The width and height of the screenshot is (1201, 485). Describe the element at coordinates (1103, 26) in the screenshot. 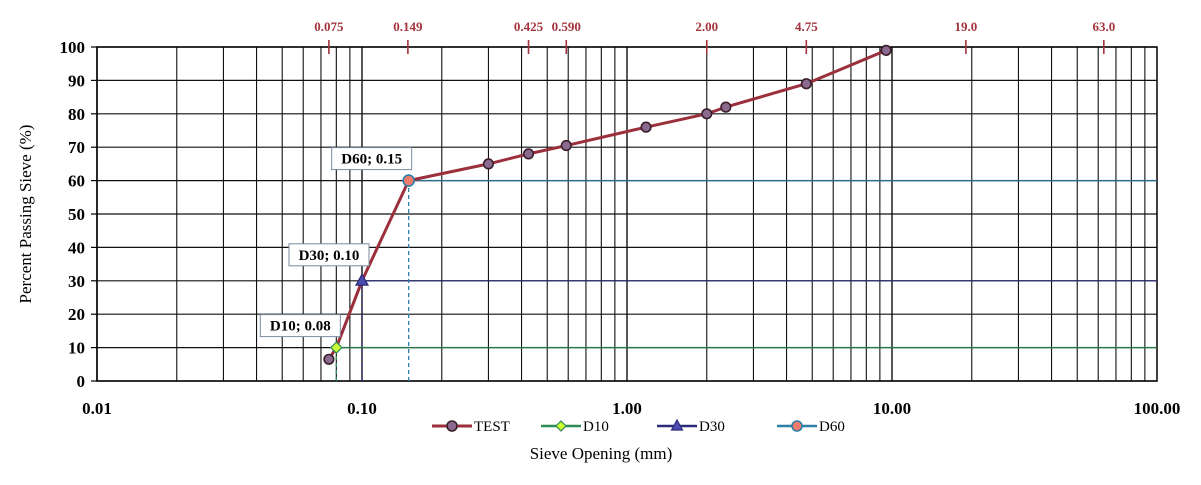

I see `sieve-size-label: 63.0` at that location.